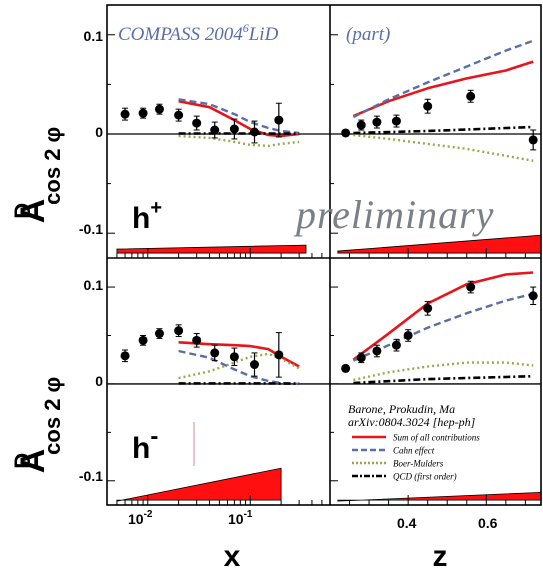  Describe the element at coordinates (94, 285) in the screenshot. I see `y-tick-bot-0.1: 0.1` at that location.